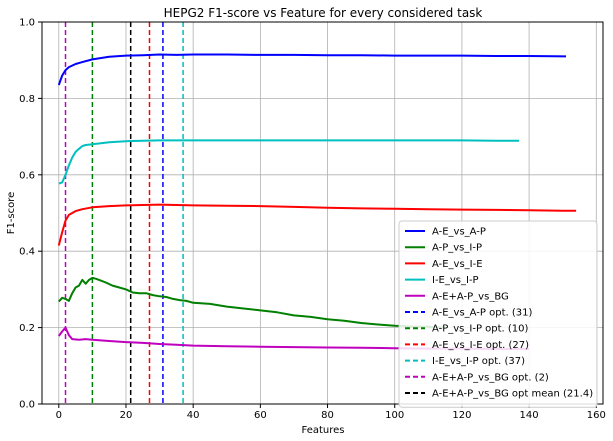 The width and height of the screenshot is (613, 441). I want to click on legend-label-10: A-E+A-P_vs_BG opt mean (21.4), so click(512, 394).